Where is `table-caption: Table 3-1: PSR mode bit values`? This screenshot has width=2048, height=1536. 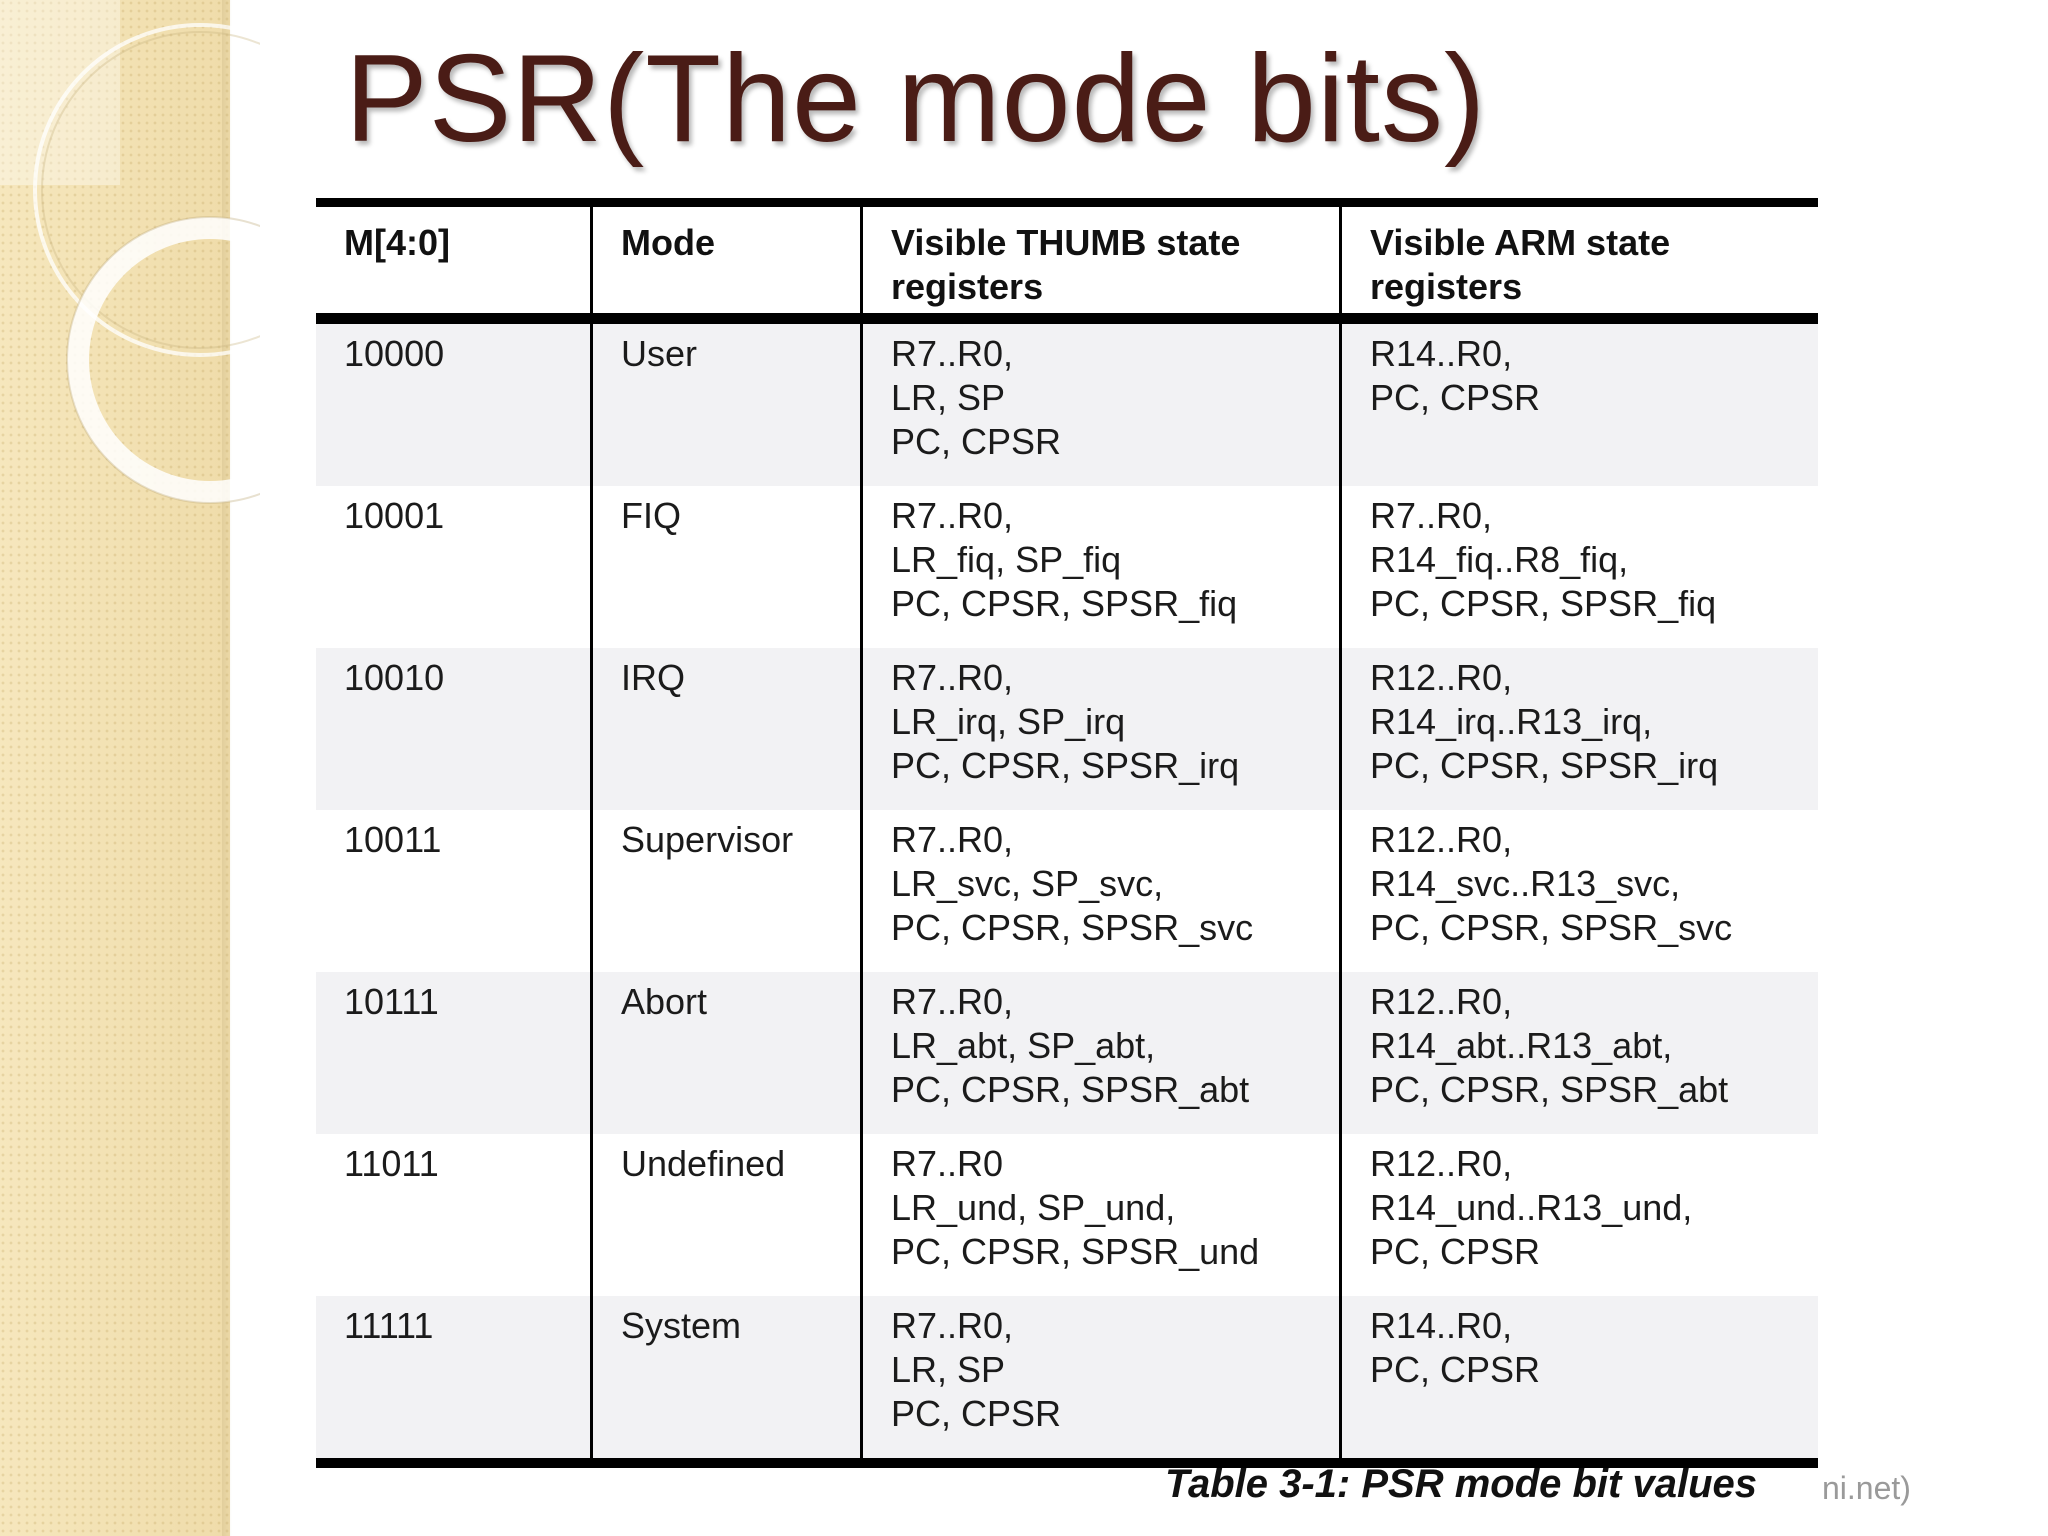 table-caption: Table 3-1: PSR mode bit values is located at coordinates (1461, 1484).